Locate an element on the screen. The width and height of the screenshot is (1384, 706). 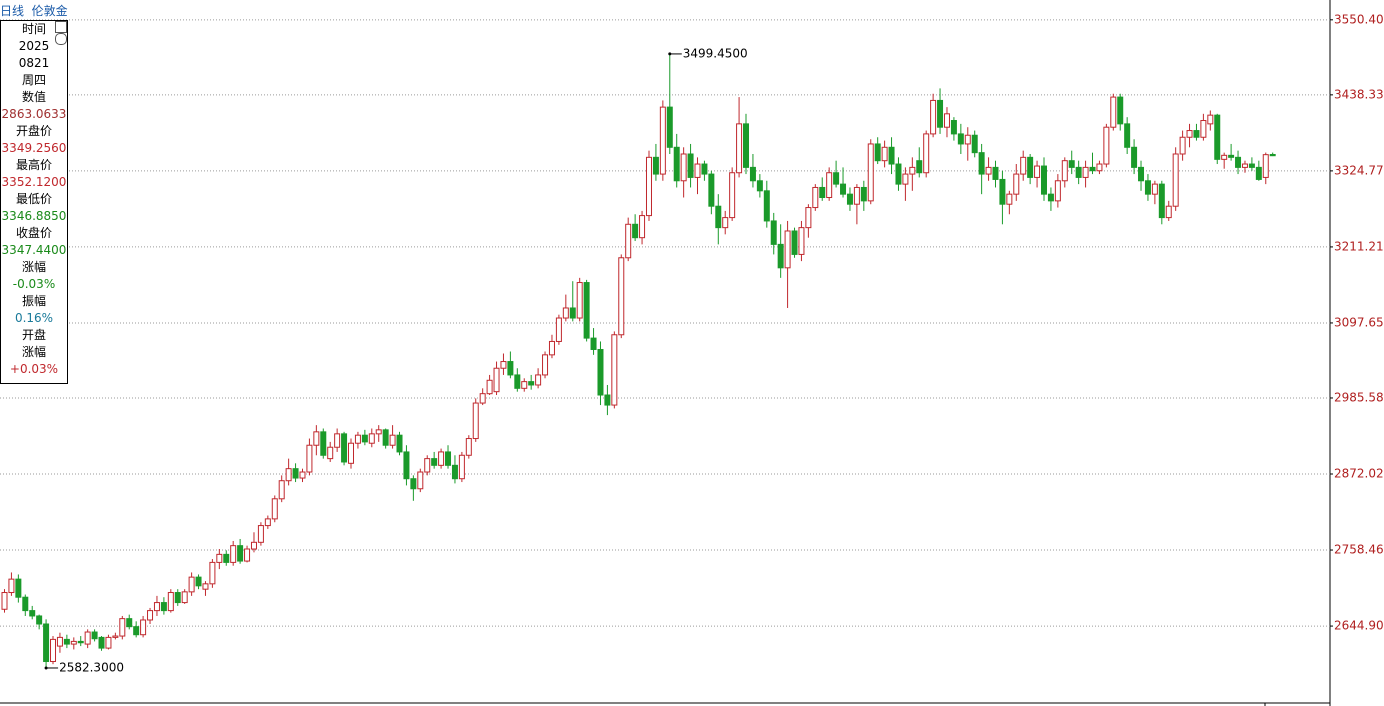
info-line: 振幅 is located at coordinates (33, 301).